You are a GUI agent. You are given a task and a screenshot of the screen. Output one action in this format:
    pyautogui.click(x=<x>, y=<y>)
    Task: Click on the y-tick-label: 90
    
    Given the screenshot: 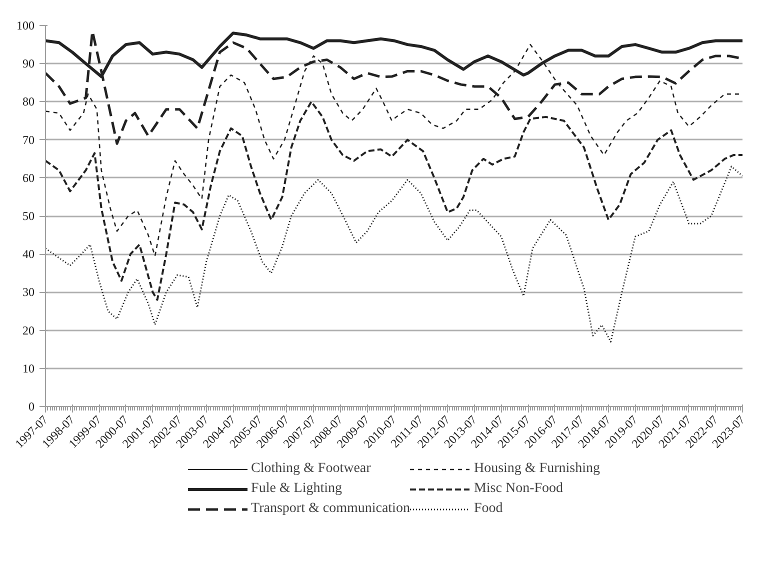 What is the action you would take?
    pyautogui.click(x=28, y=63)
    